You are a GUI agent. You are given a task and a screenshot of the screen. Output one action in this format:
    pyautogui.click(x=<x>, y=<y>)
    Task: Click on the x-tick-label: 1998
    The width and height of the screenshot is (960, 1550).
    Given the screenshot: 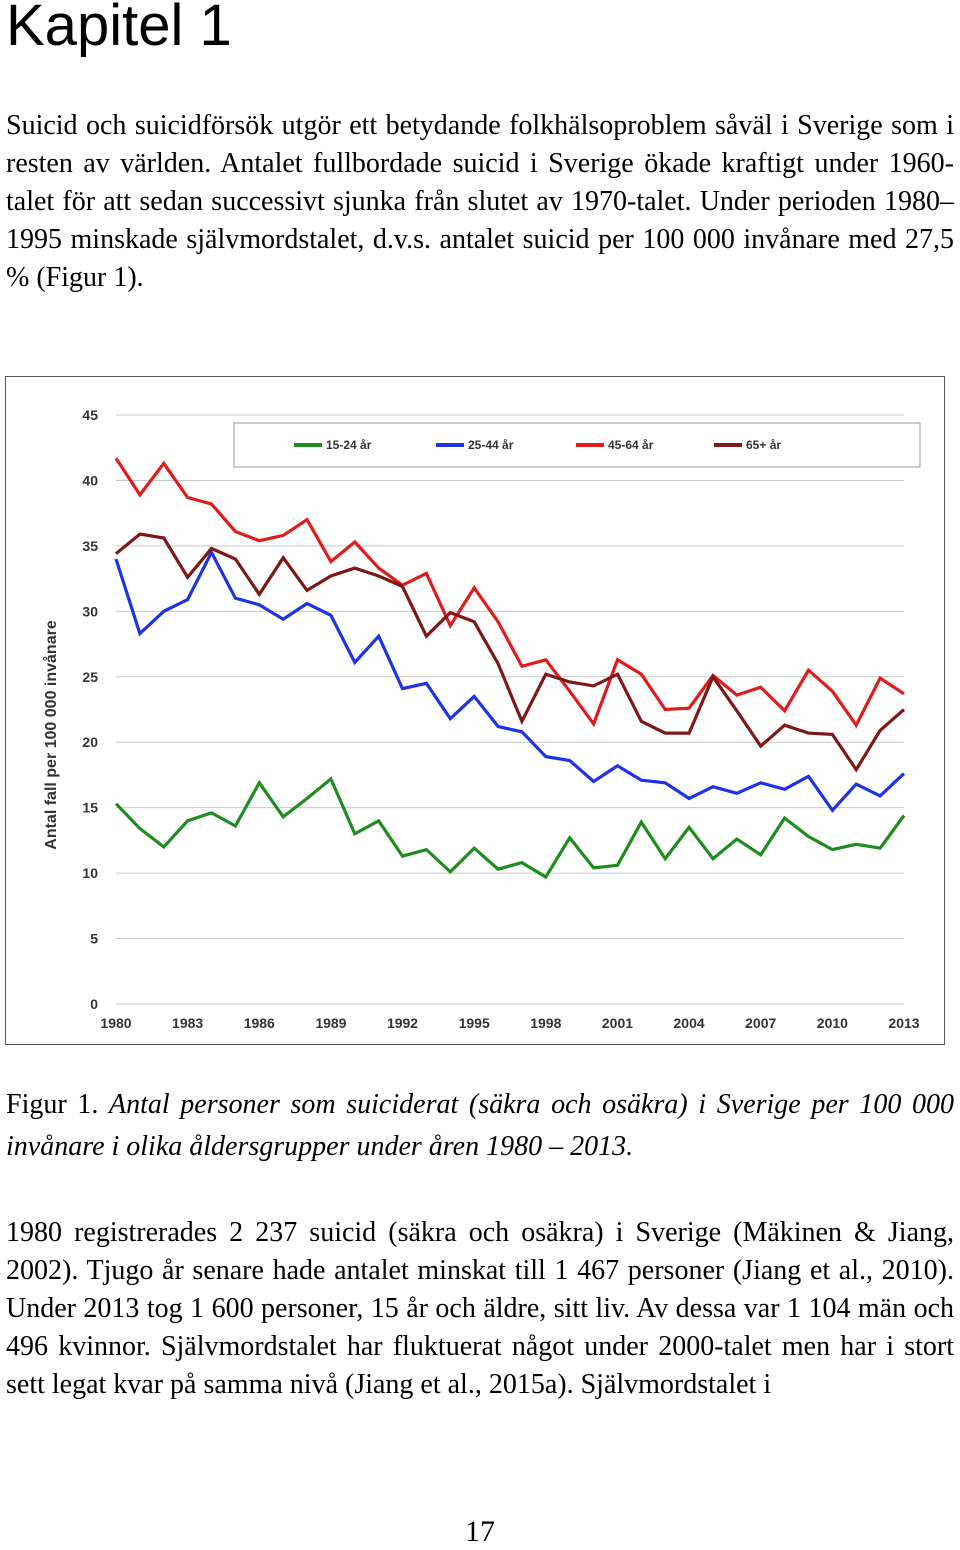 What is the action you would take?
    pyautogui.click(x=545, y=1023)
    